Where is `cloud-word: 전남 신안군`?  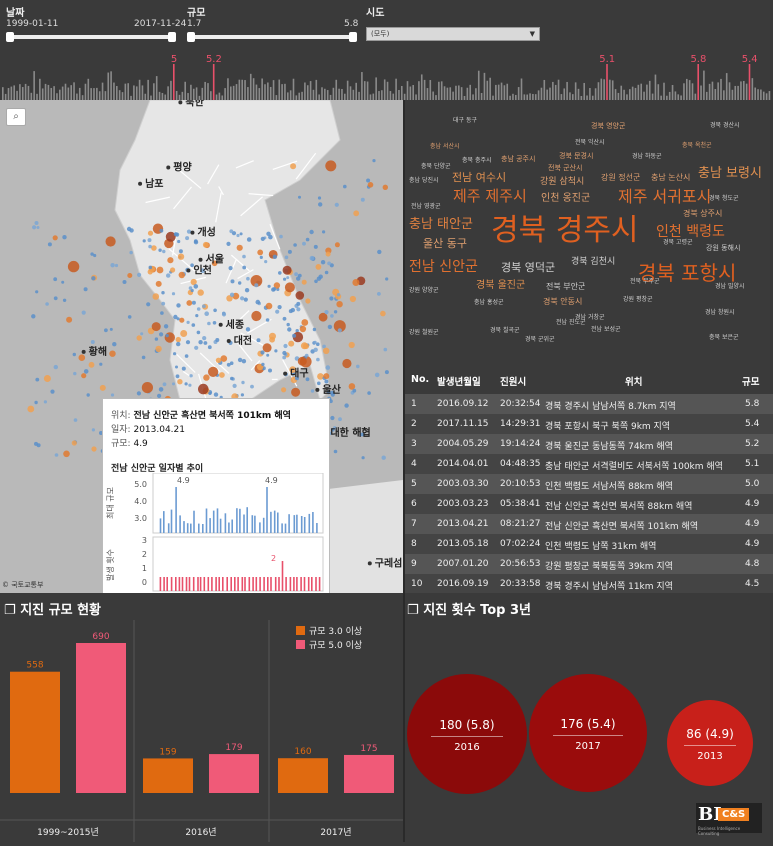 cloud-word: 전남 신안군 is located at coordinates (443, 267).